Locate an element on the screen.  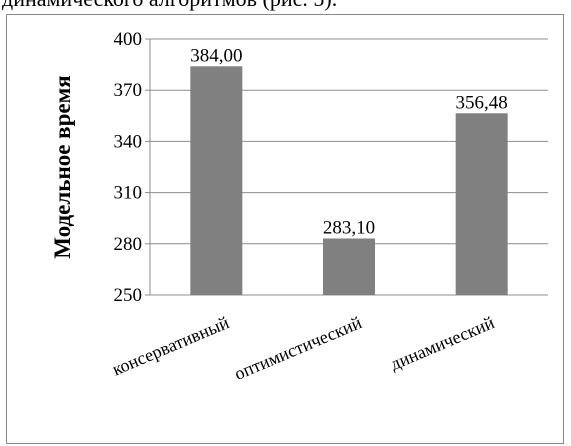
y-tick-labels: 250 280 310 340 370 400 is located at coordinates (128, 167).